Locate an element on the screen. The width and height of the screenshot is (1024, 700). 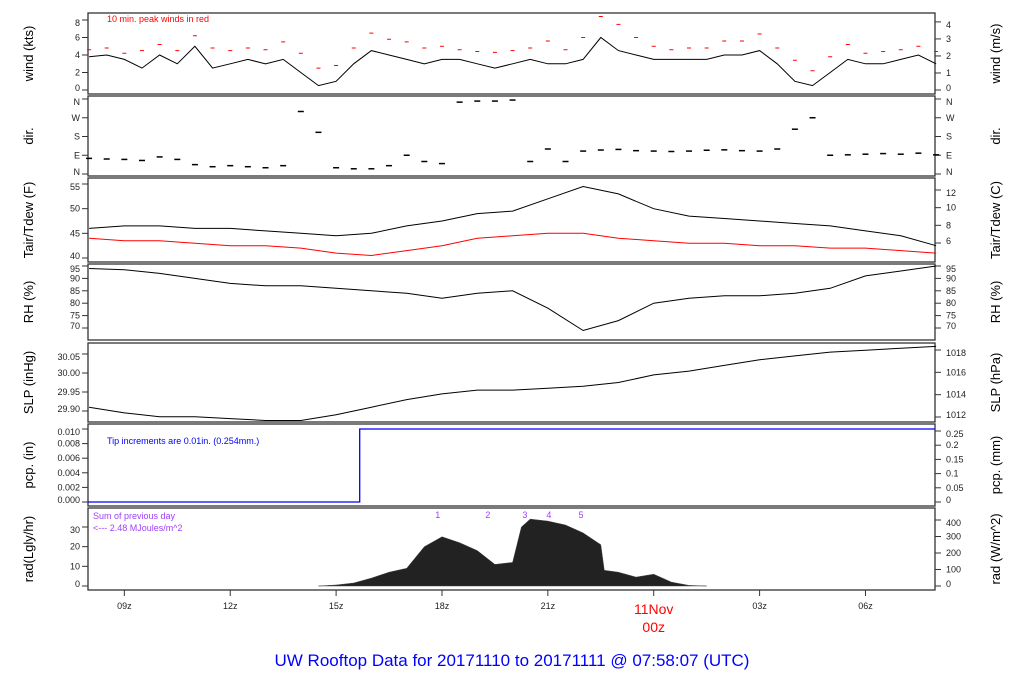
wind-ytick-right-label: 0 is located at coordinates (948, 88).